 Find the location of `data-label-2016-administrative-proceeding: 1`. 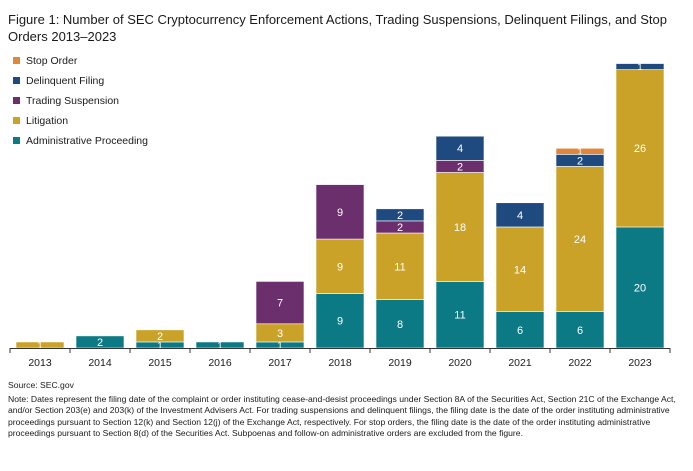

data-label-2016-administrative-proceeding: 1 is located at coordinates (219, 345).